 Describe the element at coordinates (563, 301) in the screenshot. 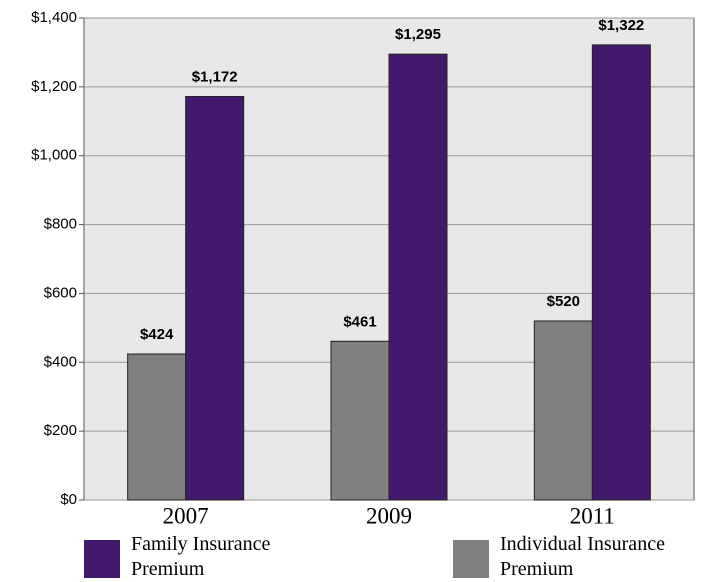

I see `value-label: $520` at that location.